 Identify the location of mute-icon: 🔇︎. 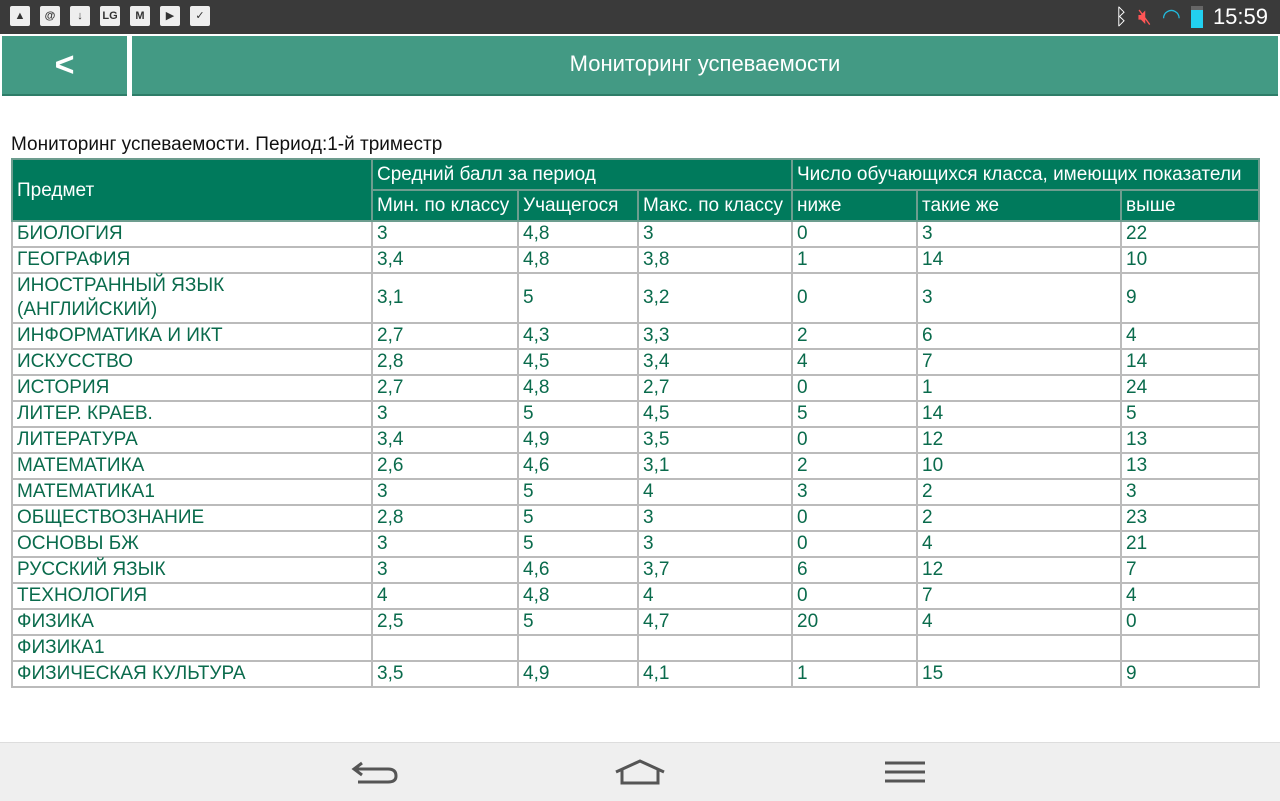
(1144, 16).